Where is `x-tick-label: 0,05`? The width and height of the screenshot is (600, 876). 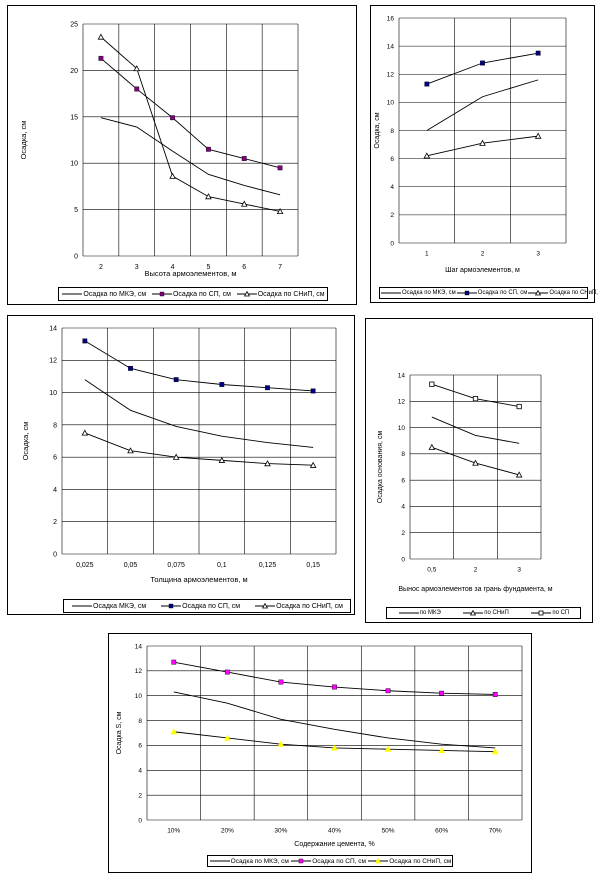 x-tick-label: 0,05 is located at coordinates (131, 565).